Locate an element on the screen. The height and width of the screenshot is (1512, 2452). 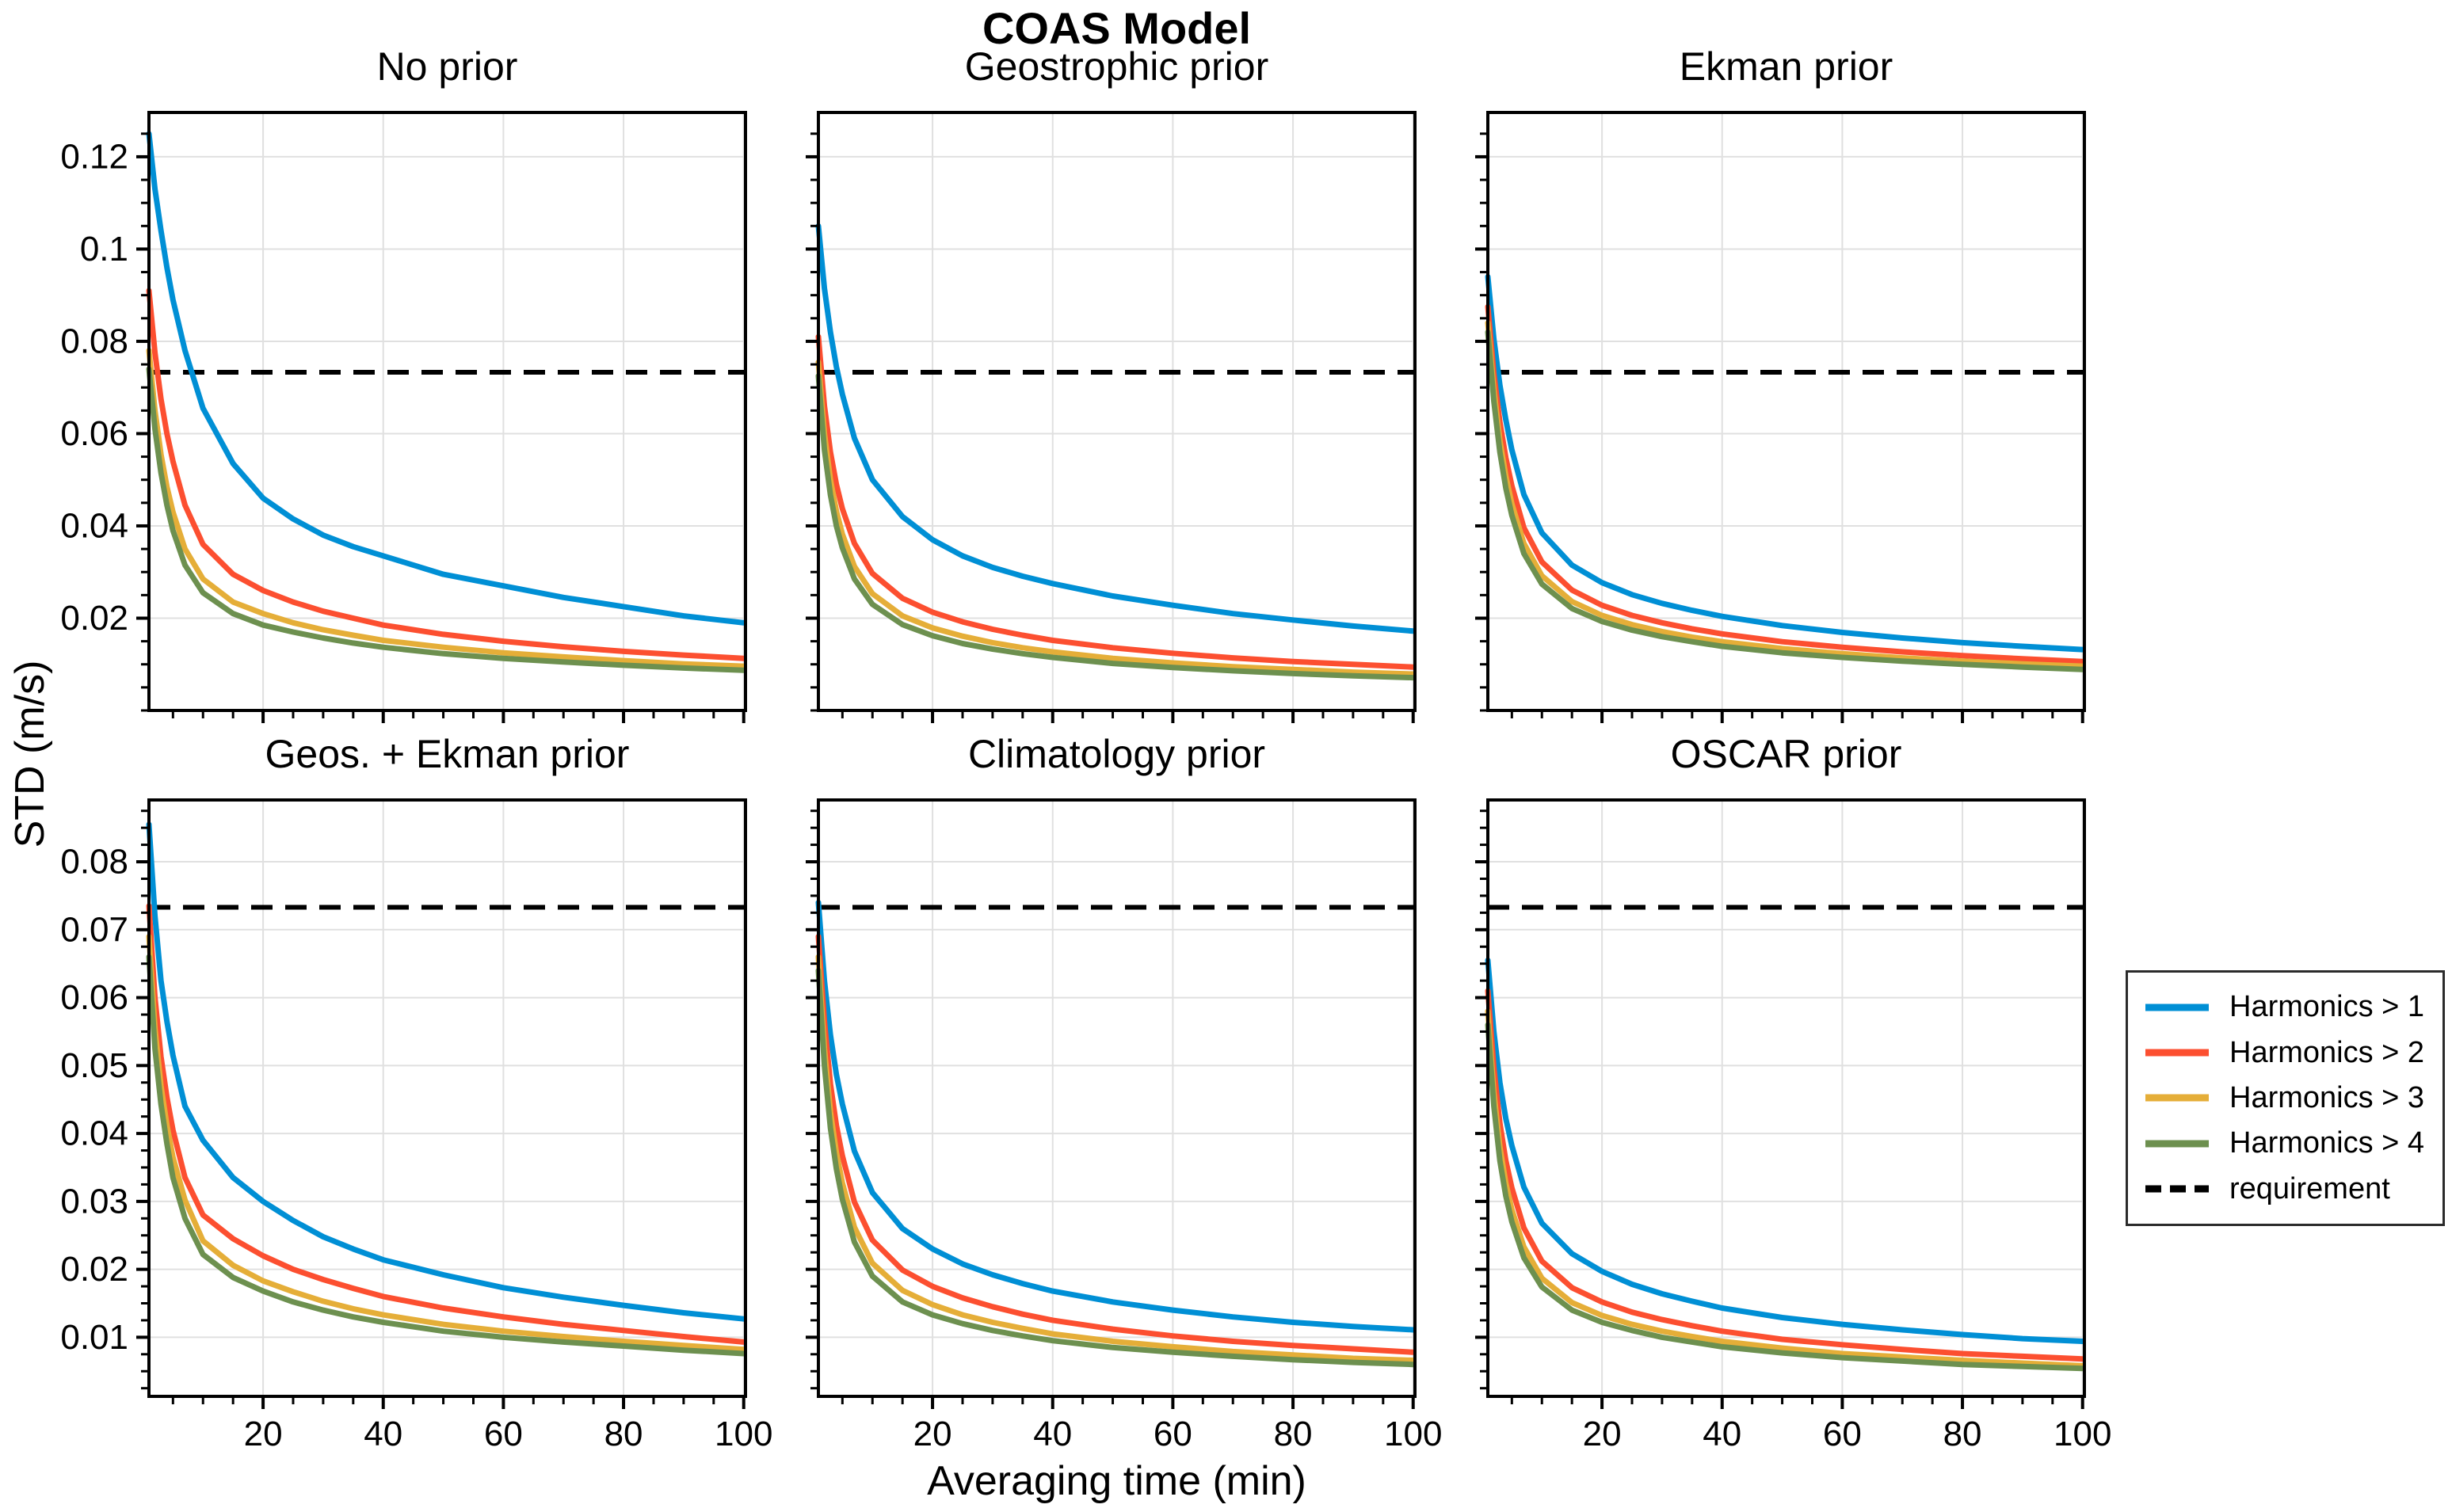
dashed-line-swatch-icon is located at coordinates (2177, 1189).